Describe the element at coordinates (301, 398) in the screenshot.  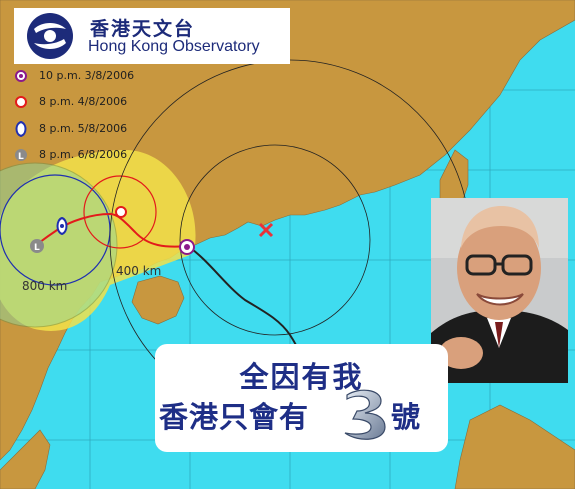
I see `caption-box: 全因有我 香港只會有 號` at that location.